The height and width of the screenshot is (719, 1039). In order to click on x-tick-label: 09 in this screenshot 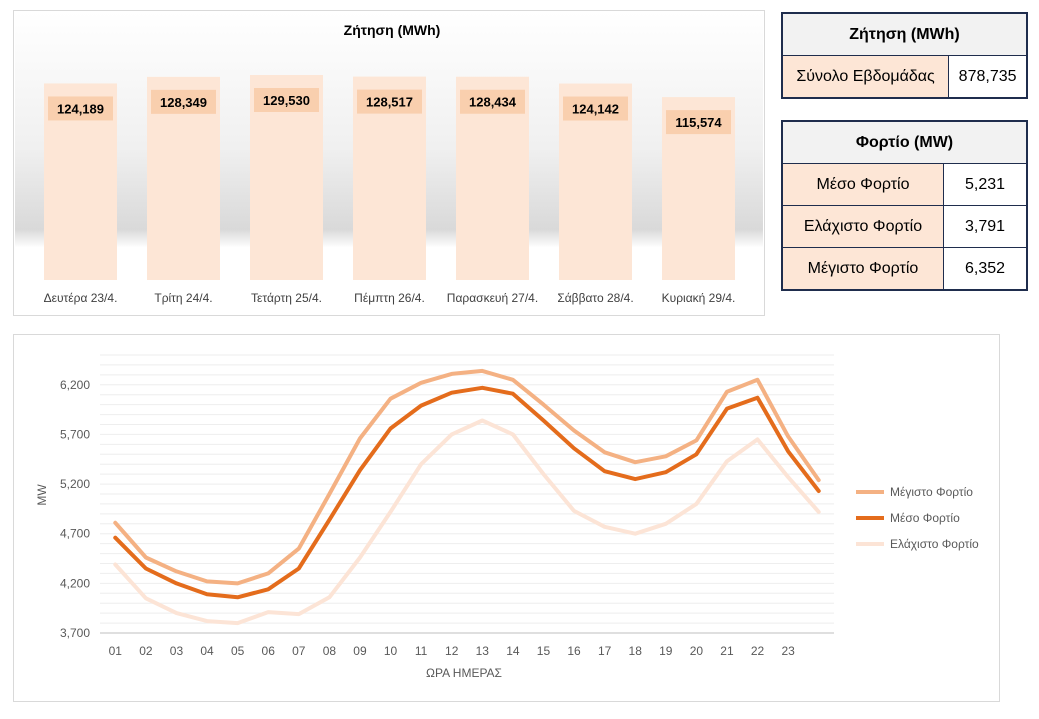, I will do `click(360, 651)`.